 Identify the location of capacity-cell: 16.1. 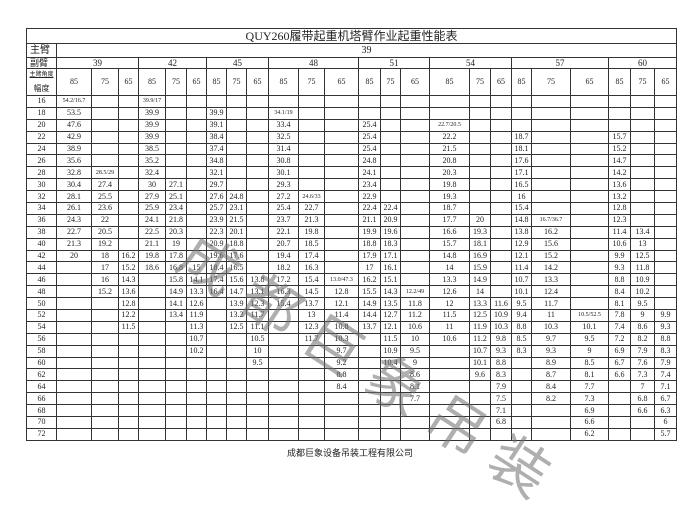
(390, 268).